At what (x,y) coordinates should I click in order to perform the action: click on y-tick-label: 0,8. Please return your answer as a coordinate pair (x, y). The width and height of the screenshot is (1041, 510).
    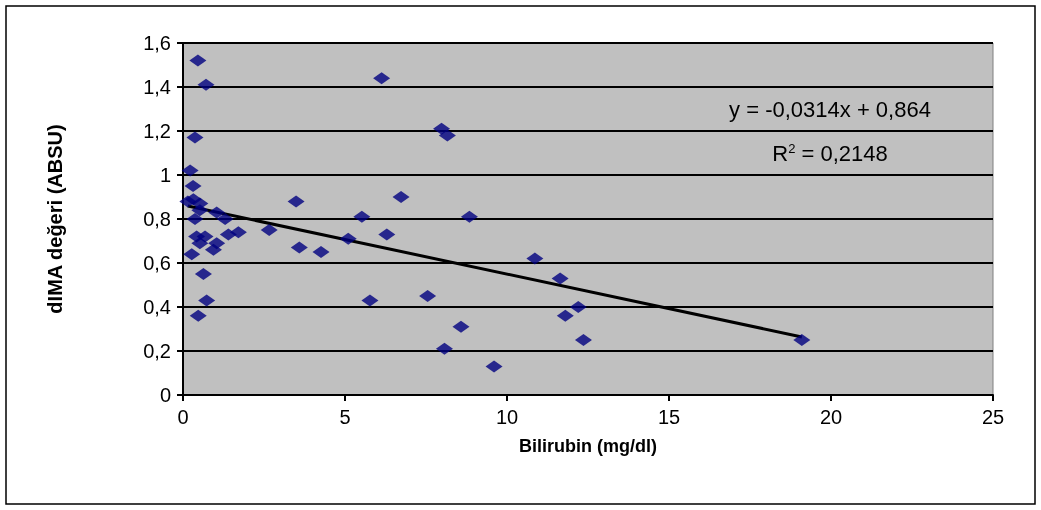
    Looking at the image, I should click on (157, 219).